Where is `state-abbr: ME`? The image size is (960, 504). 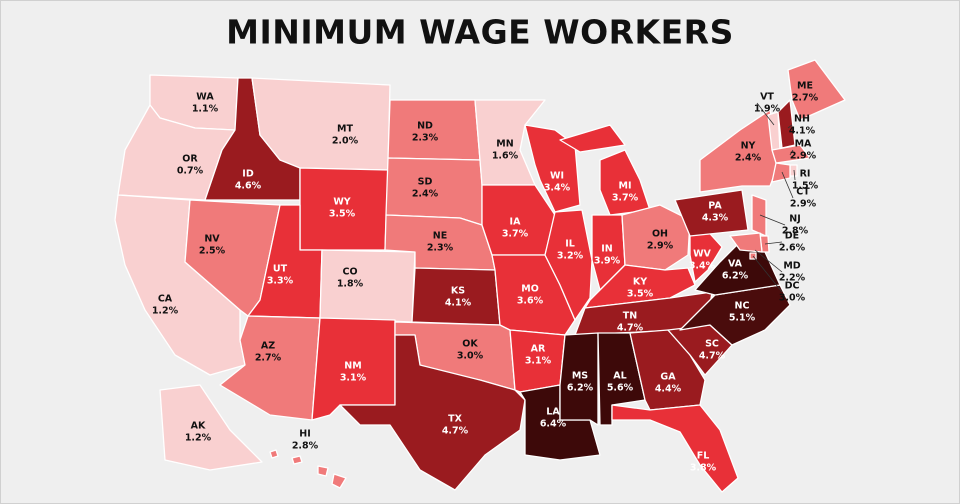
state-abbr: ME is located at coordinates (805, 86).